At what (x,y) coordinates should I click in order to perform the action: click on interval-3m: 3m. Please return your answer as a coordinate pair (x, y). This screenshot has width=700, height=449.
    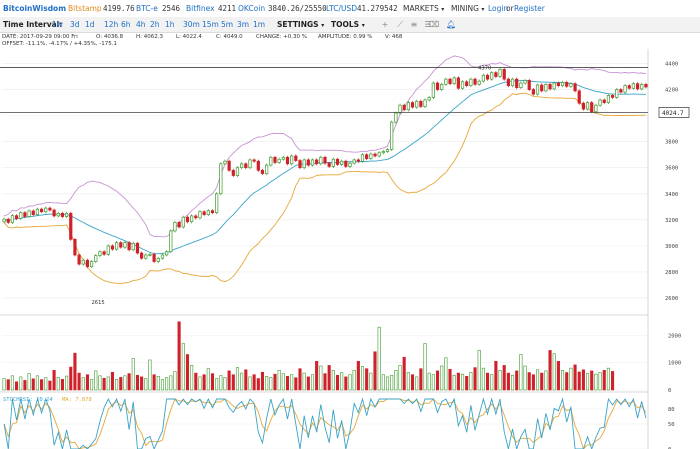
    Looking at the image, I should click on (243, 24).